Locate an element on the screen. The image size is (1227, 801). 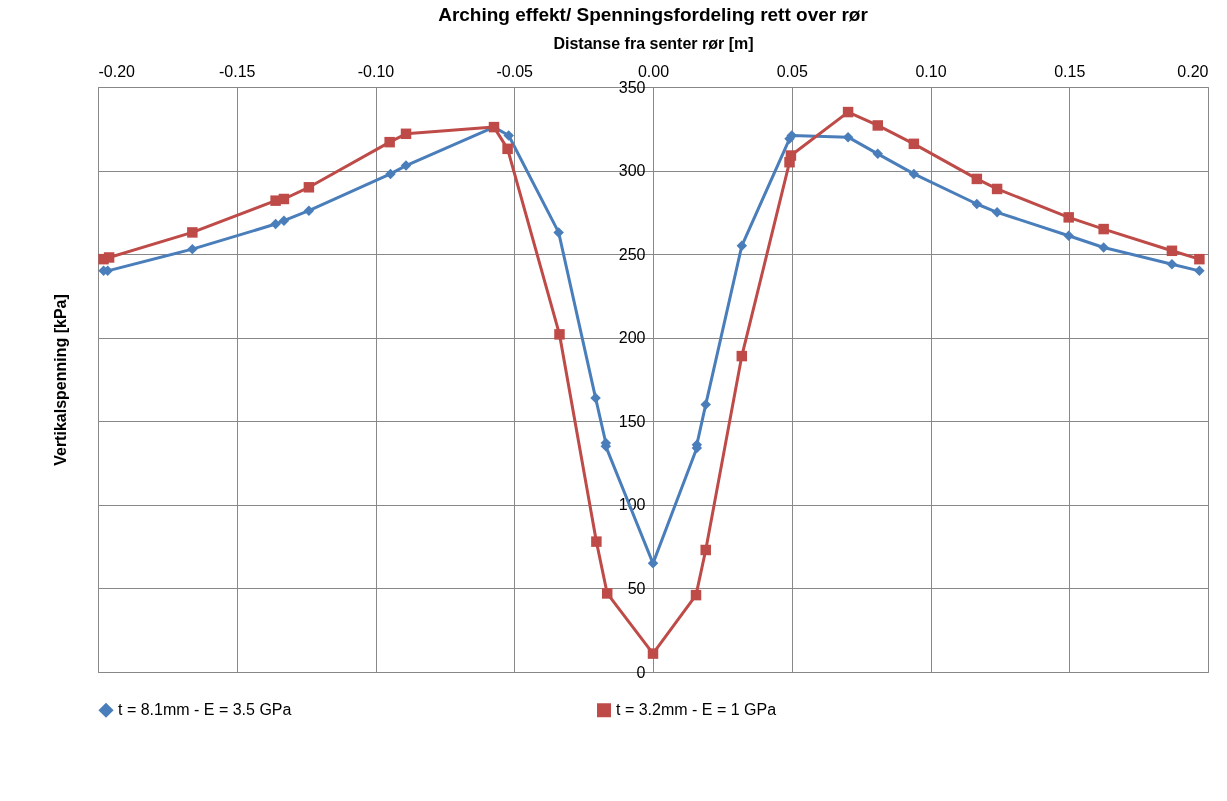
x-tick-label: 0.15 is located at coordinates (1070, 71).